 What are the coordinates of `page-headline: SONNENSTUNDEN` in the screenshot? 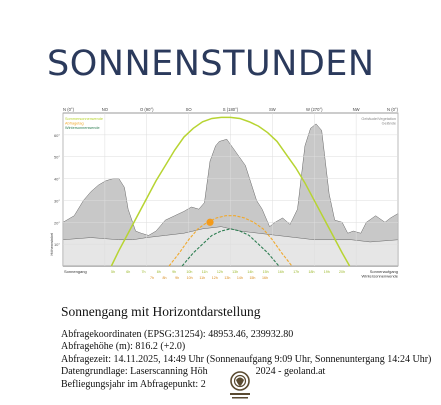 It's located at (211, 64).